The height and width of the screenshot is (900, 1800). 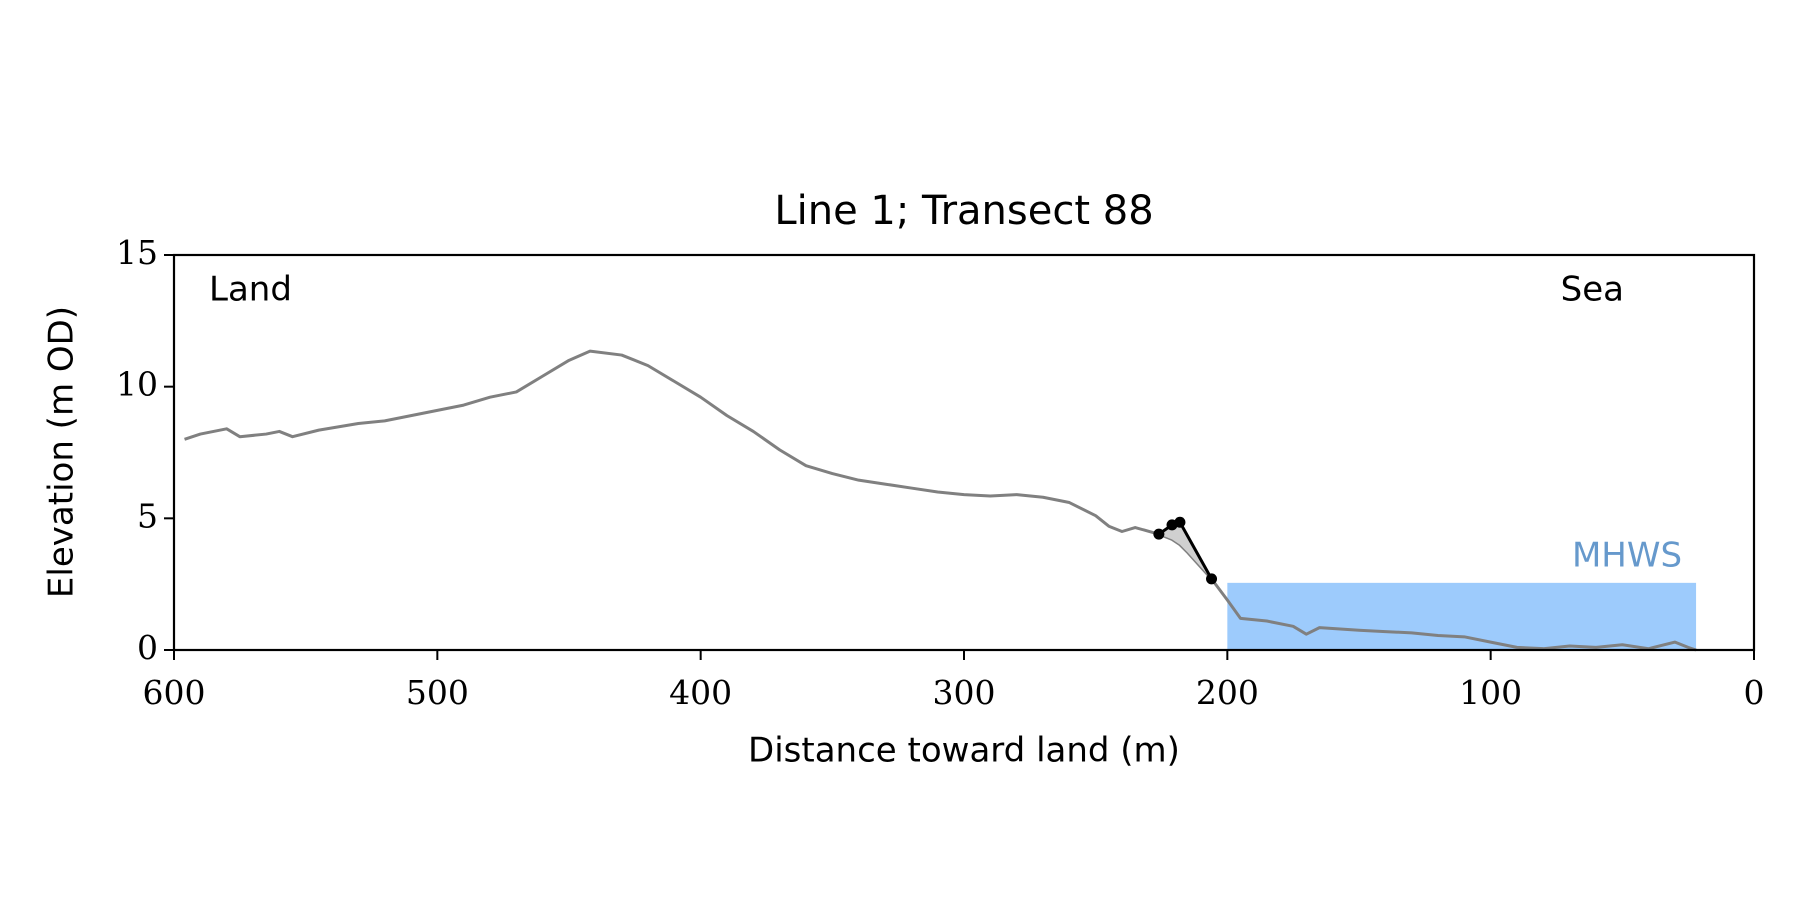 What do you see at coordinates (1227, 692) in the screenshot?
I see `x-tick-label: 200` at bounding box center [1227, 692].